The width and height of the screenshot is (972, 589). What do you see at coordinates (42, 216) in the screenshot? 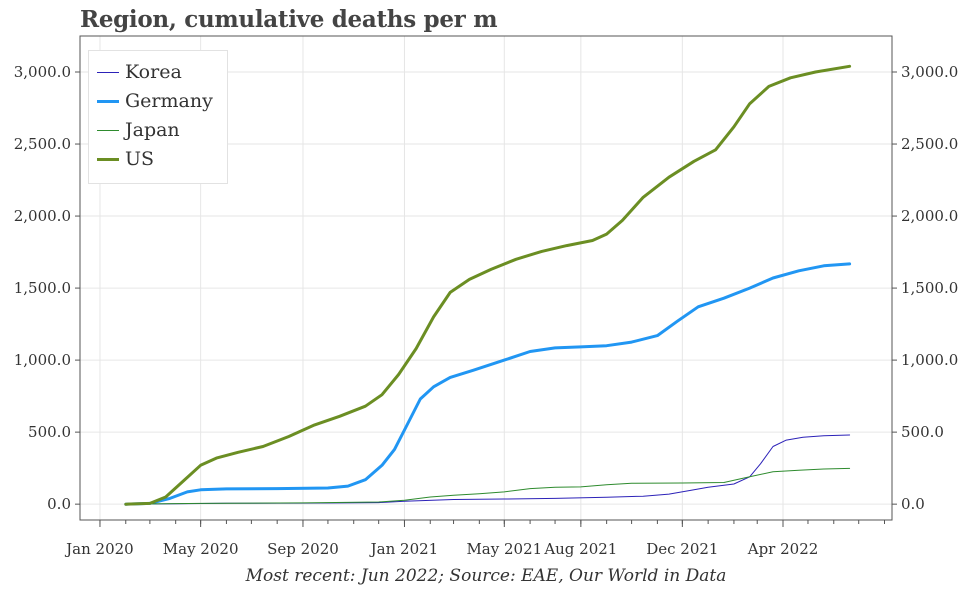
I see `y-tick-label-left: 2,000.0` at bounding box center [42, 216].